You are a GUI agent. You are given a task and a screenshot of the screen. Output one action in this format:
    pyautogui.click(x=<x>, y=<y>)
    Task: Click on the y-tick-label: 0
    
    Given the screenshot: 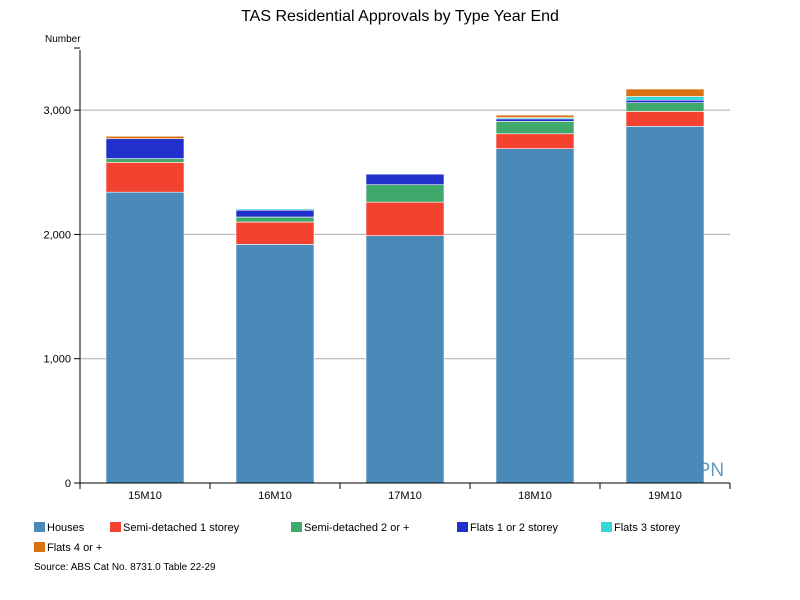 What is the action you would take?
    pyautogui.click(x=68, y=484)
    